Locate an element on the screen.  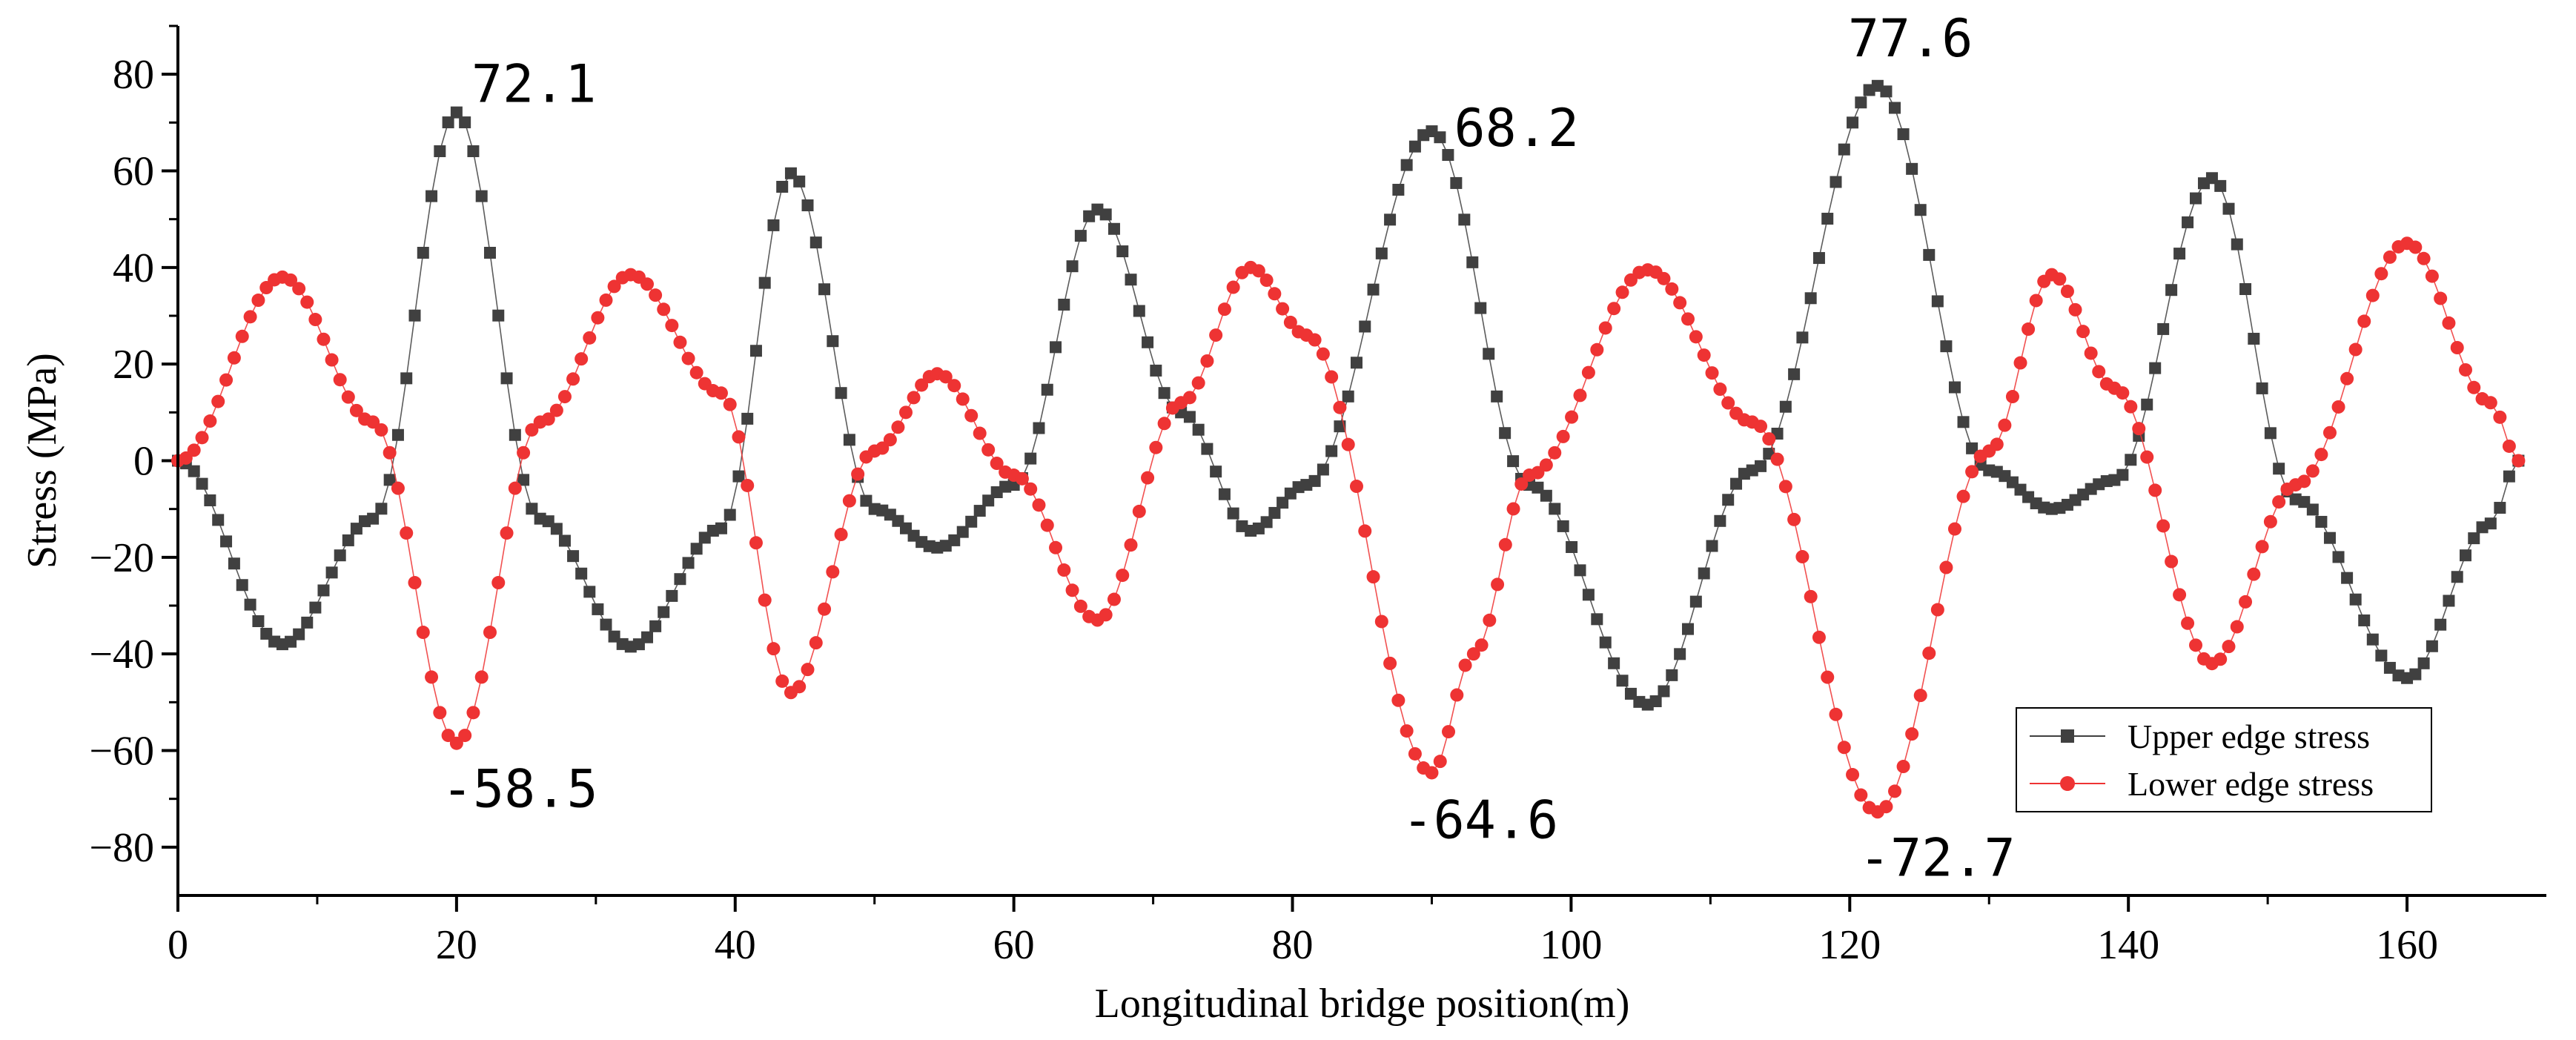
y-tick-label: −60 is located at coordinates (121, 752).